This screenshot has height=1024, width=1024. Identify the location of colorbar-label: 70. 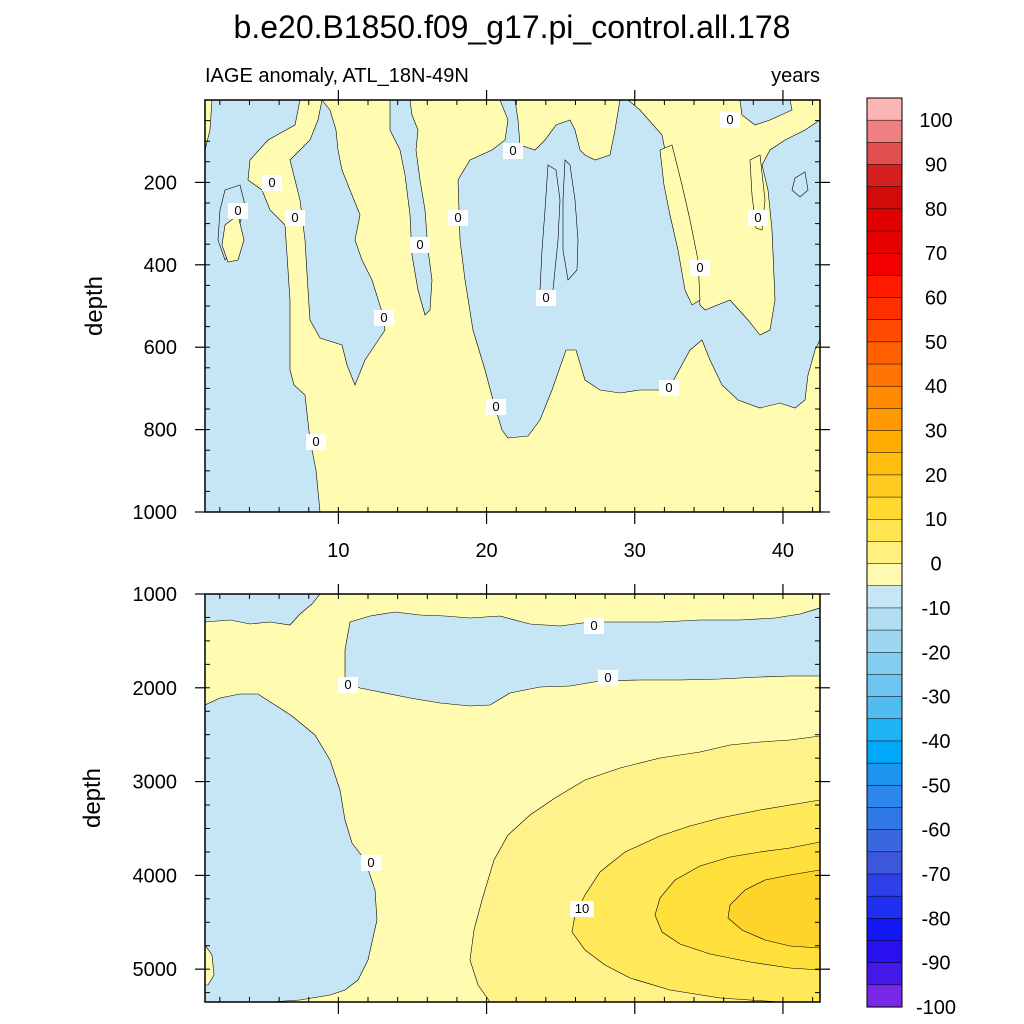
(936, 254).